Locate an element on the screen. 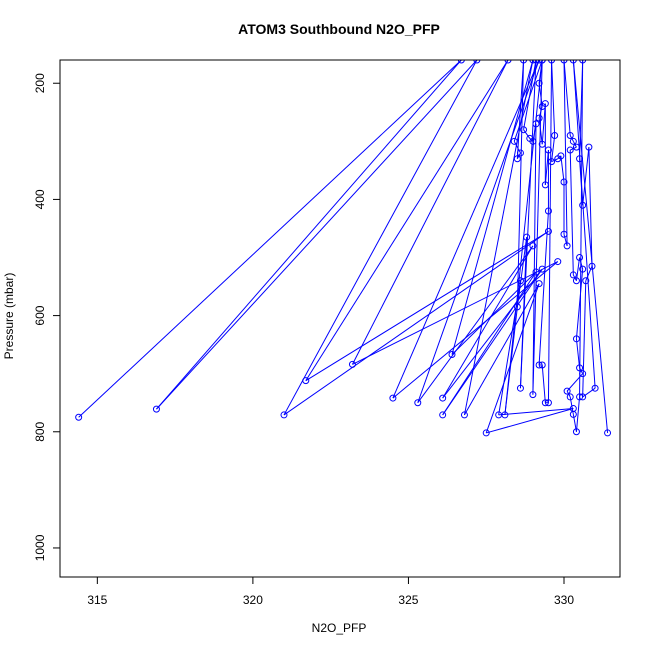 The width and height of the screenshot is (650, 650). x-tick-label: 330 is located at coordinates (564, 600).